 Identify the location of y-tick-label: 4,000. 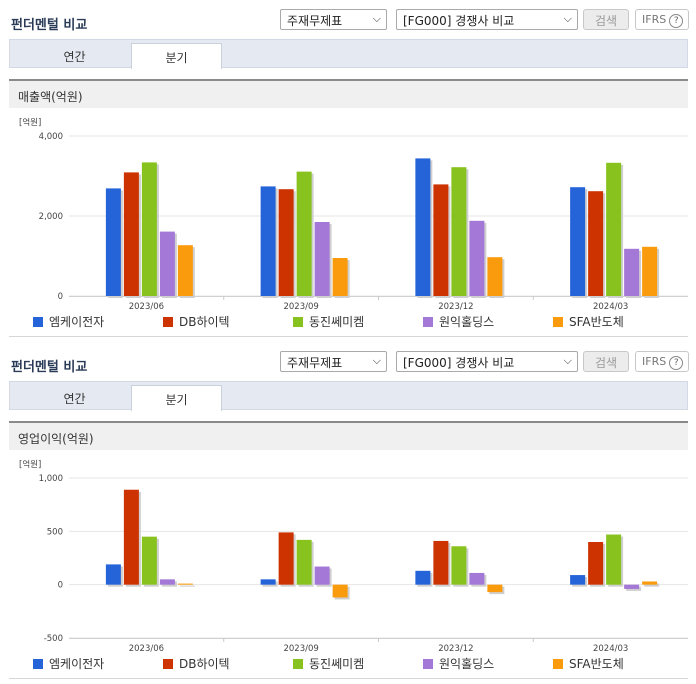
(51, 137).